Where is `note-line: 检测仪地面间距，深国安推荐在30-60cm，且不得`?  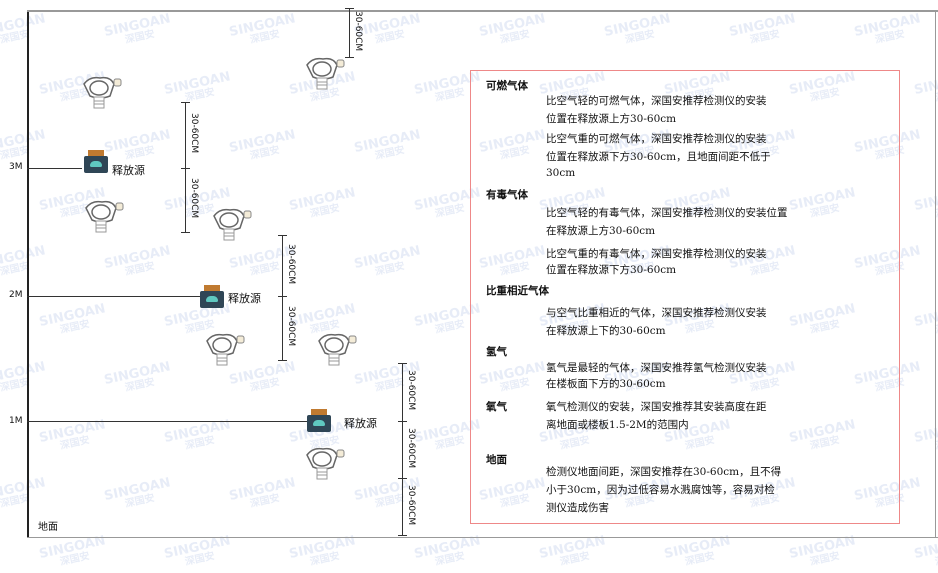 note-line: 检测仪地面间距，深国安推荐在30-60cm，且不得 is located at coordinates (664, 472).